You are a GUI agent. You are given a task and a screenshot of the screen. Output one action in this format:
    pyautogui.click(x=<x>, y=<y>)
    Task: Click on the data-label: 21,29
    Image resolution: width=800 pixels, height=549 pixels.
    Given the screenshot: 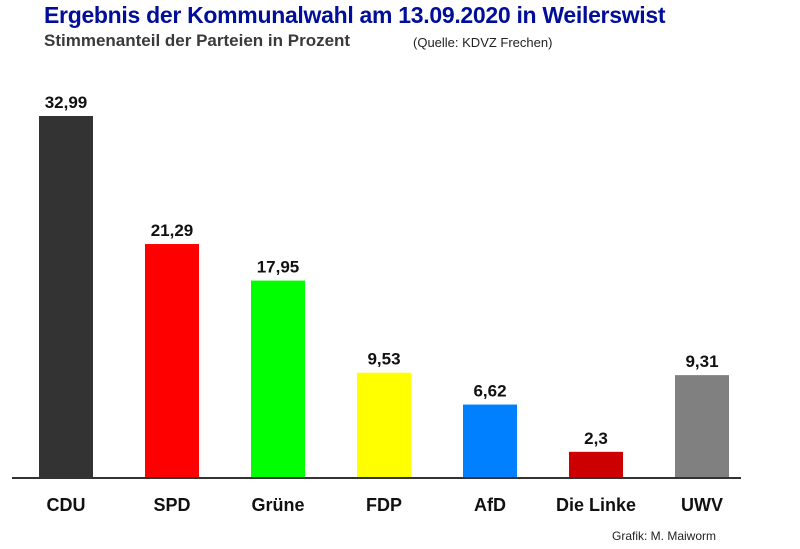 What is the action you would take?
    pyautogui.click(x=172, y=230)
    